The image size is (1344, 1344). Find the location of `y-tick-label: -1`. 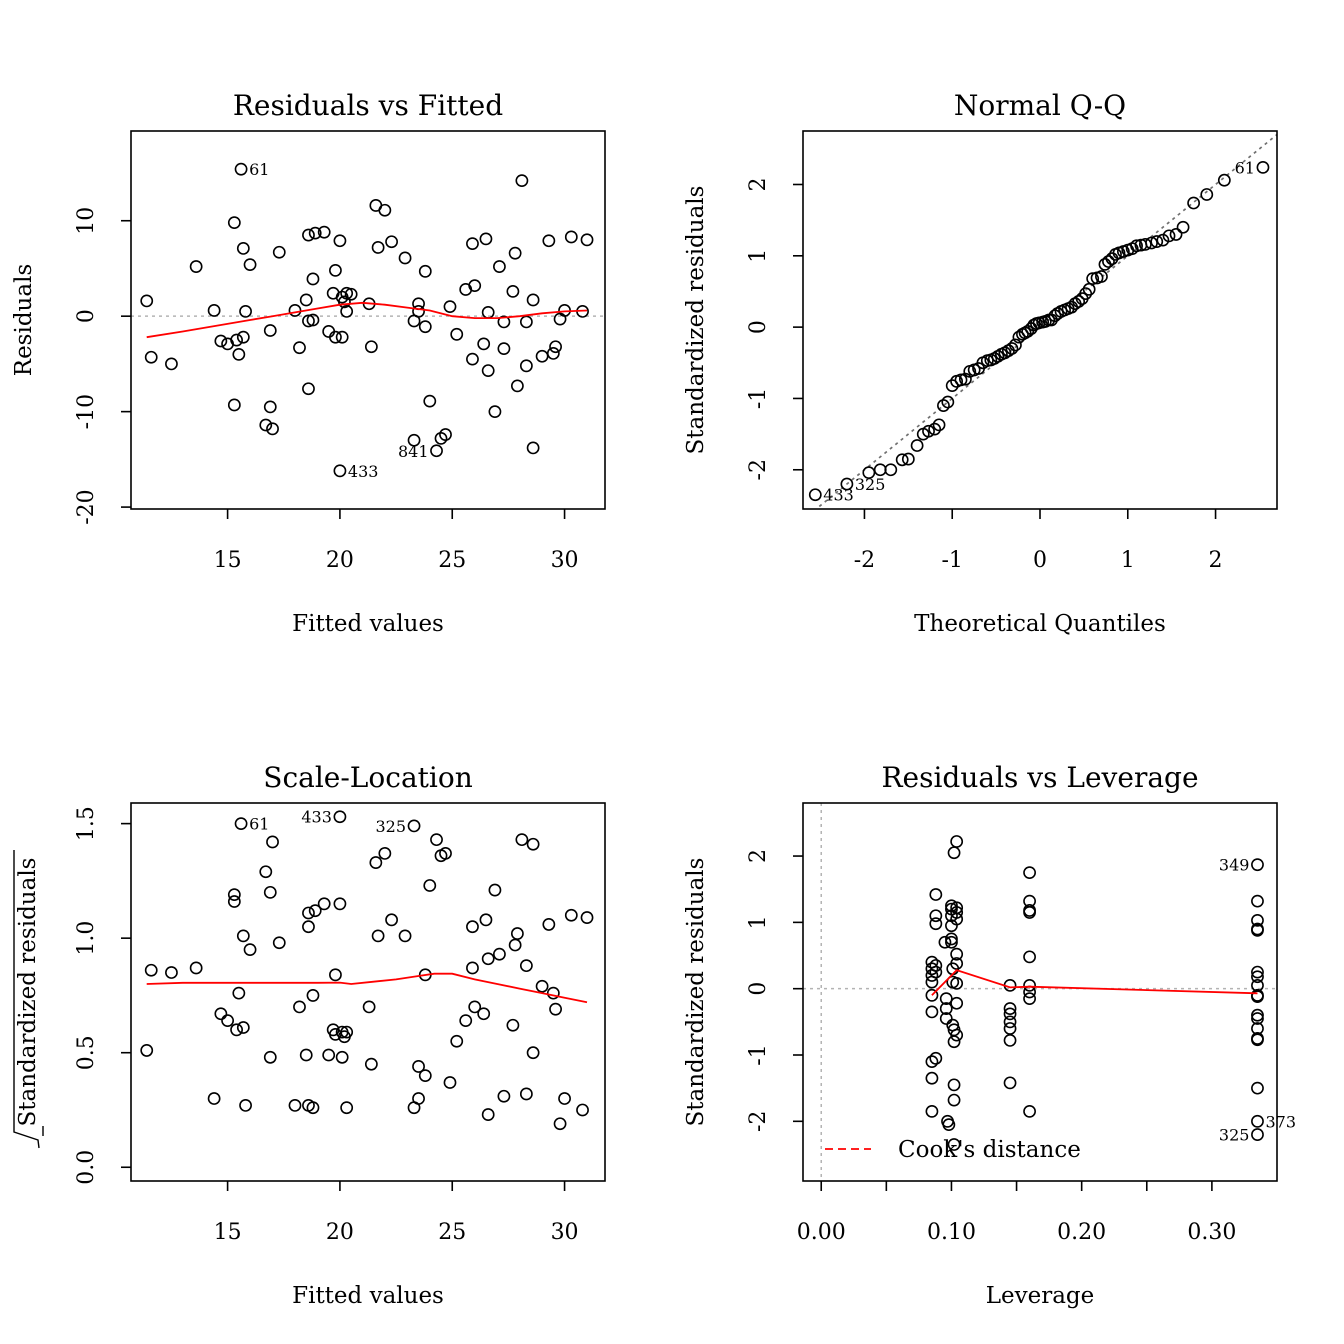

y-tick-label: -1 is located at coordinates (758, 398).